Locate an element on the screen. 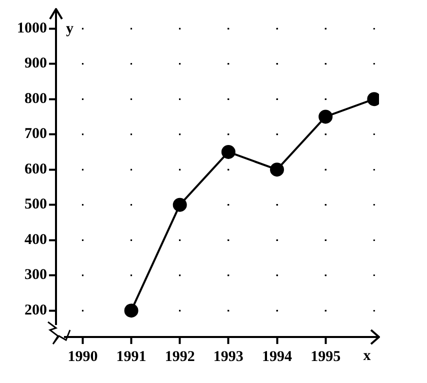 The image size is (427, 383). y-tick-label: 600 is located at coordinates (35, 169).